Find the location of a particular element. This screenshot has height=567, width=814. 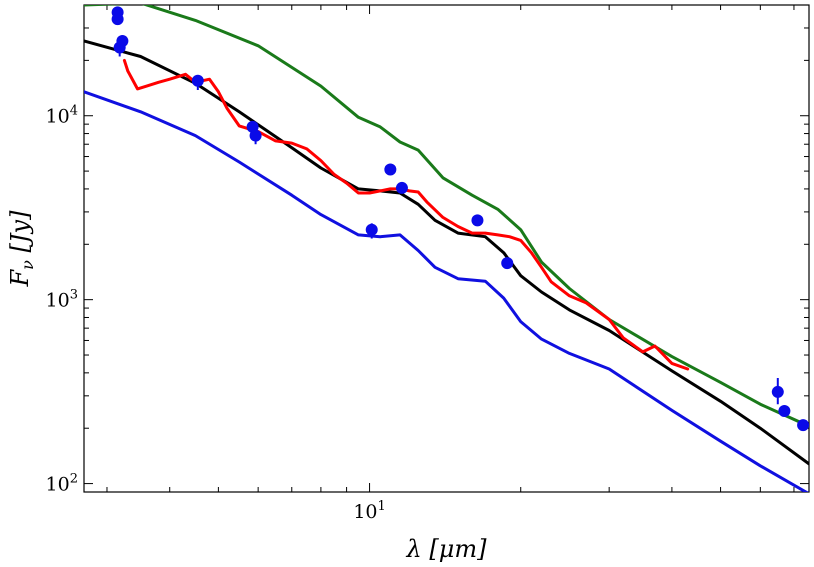

x-axis-title: λ [μm] is located at coordinates (447, 549).